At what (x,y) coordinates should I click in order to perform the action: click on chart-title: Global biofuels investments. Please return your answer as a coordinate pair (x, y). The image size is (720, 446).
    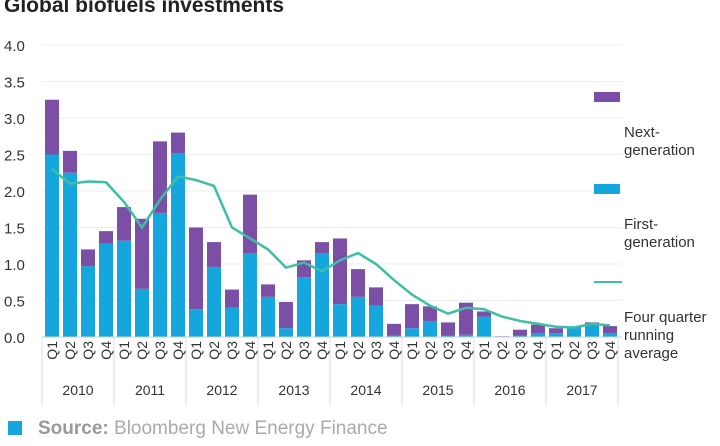
    Looking at the image, I should click on (144, 8).